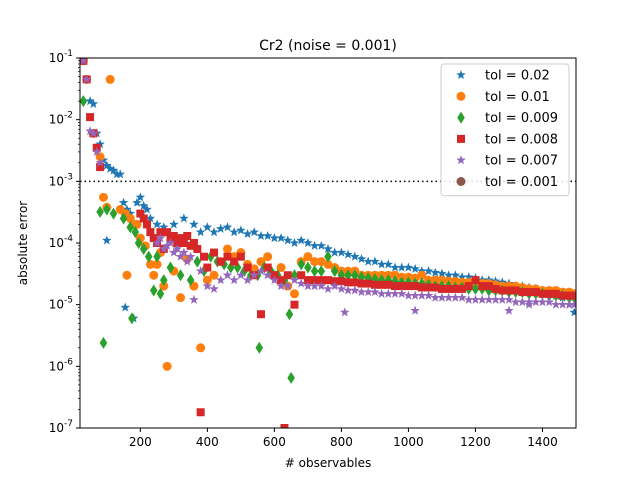  What do you see at coordinates (461, 160) in the screenshot?
I see `legend-marker` at bounding box center [461, 160].